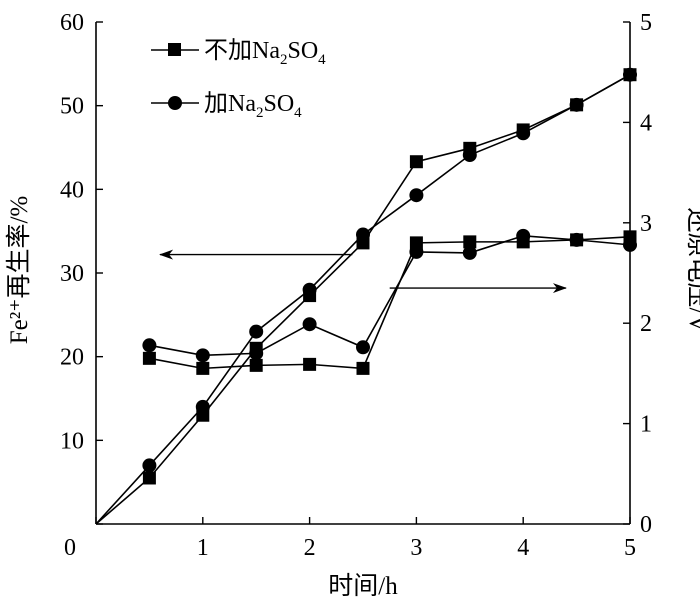  I want to click on y-left-tick-label: 60, so click(72, 23).